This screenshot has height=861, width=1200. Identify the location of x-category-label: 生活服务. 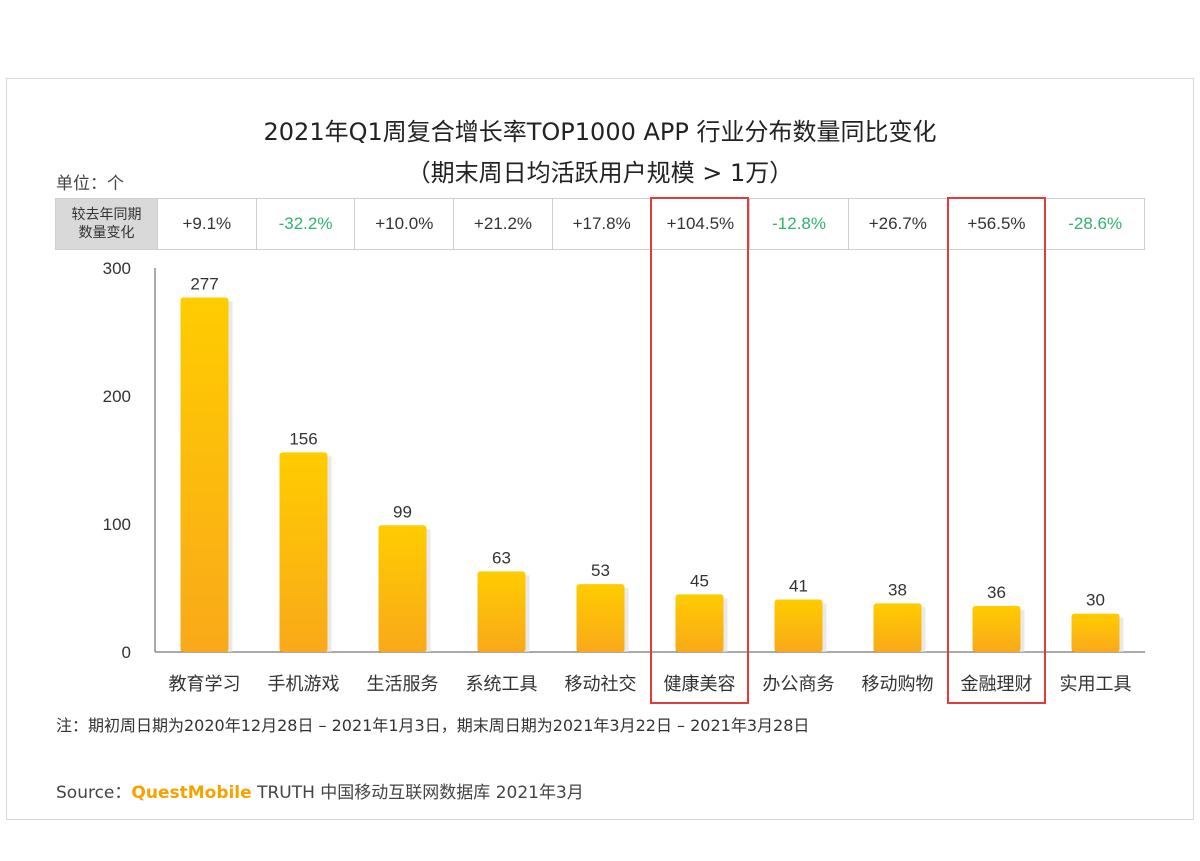
(403, 684).